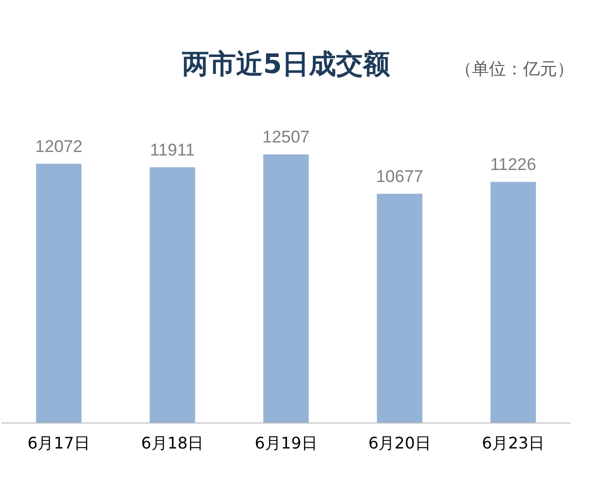 The image size is (594, 480). What do you see at coordinates (399, 443) in the screenshot?
I see `x-tick-label: 6月20日` at bounding box center [399, 443].